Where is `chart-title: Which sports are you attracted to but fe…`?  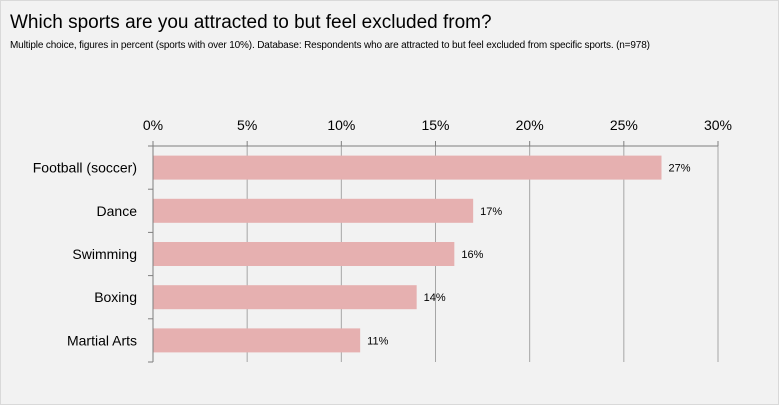 chart-title: Which sports are you attracted to but fe… is located at coordinates (251, 22).